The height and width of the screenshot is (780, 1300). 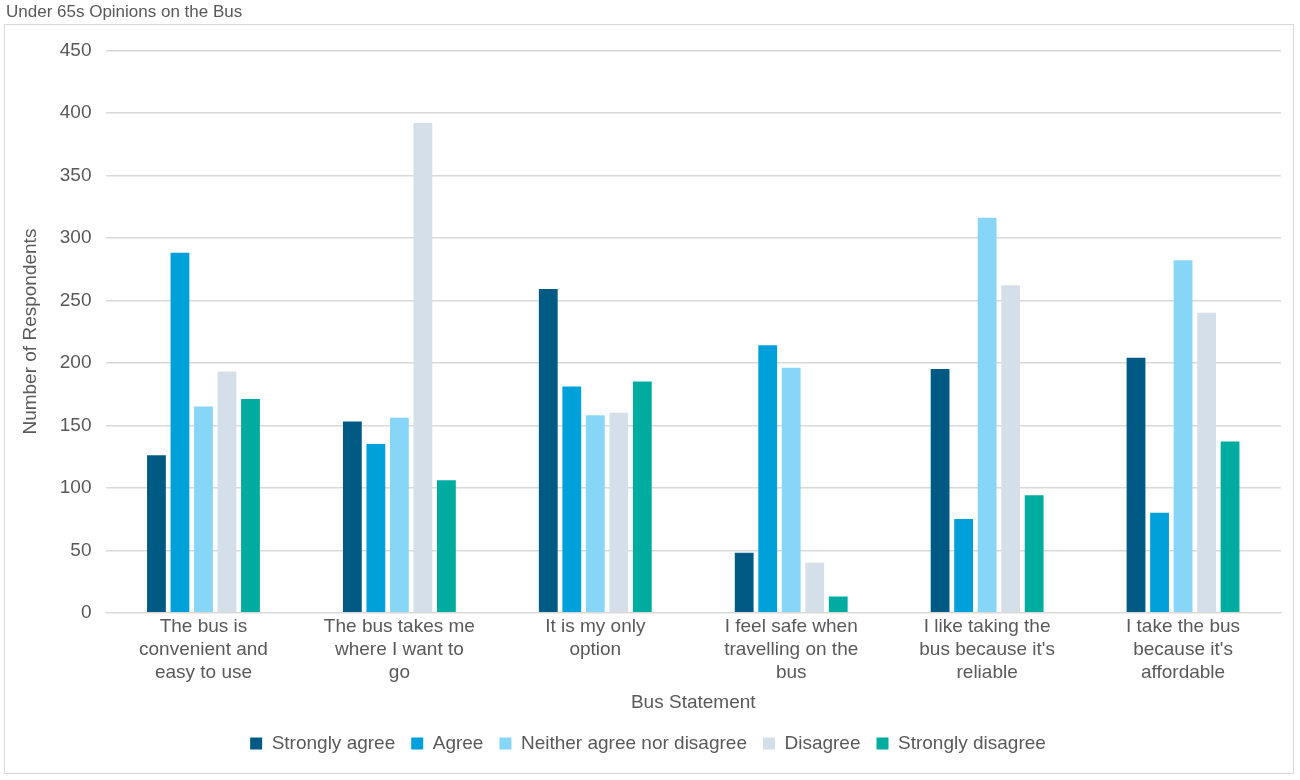 I want to click on legend-label: Strongly agree, so click(x=333, y=742).